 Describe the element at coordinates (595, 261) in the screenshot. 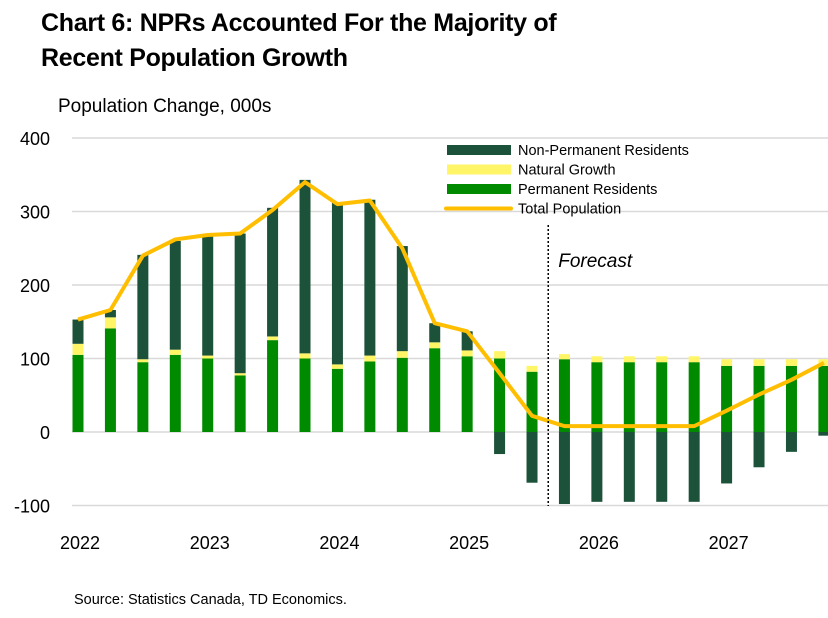

I see `forecast-label: Forecast` at that location.